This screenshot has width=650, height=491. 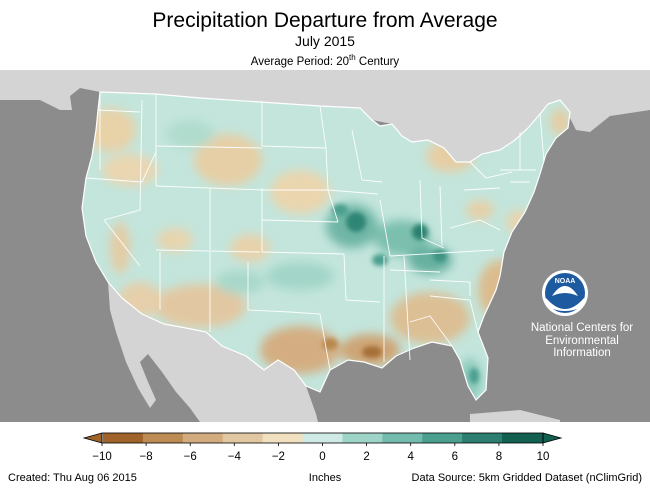 What do you see at coordinates (352, 57) in the screenshot?
I see `average-period-ordinal: th` at bounding box center [352, 57].